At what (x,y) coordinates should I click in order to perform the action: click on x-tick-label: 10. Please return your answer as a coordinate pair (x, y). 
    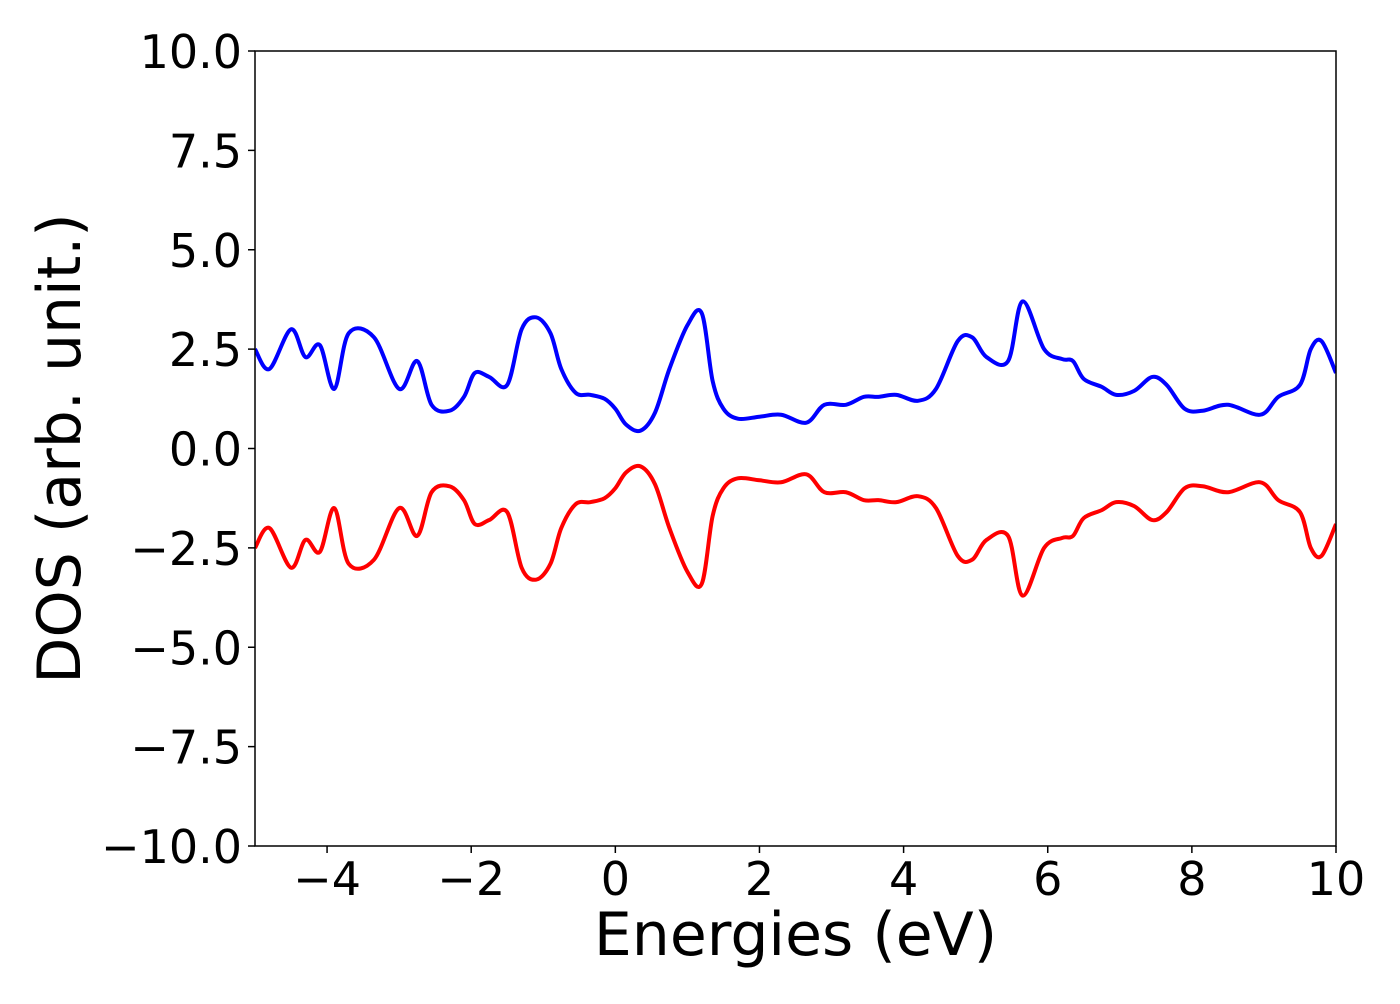
    Looking at the image, I should click on (1336, 879).